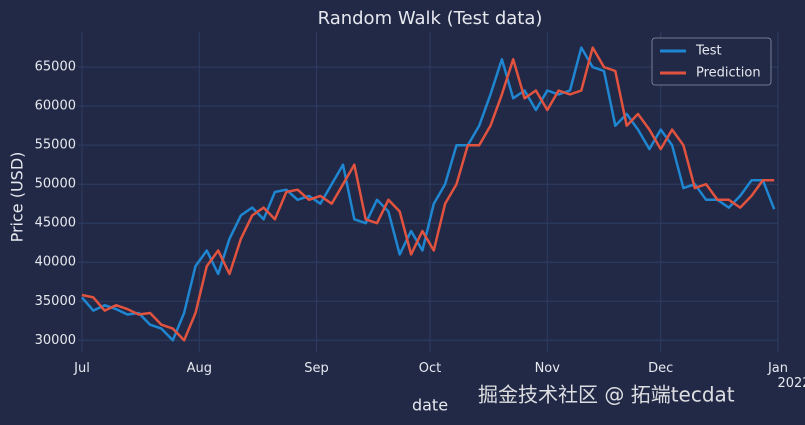 Image resolution: width=805 pixels, height=425 pixels. I want to click on chart-title: Random Walk (Test data), so click(430, 18).